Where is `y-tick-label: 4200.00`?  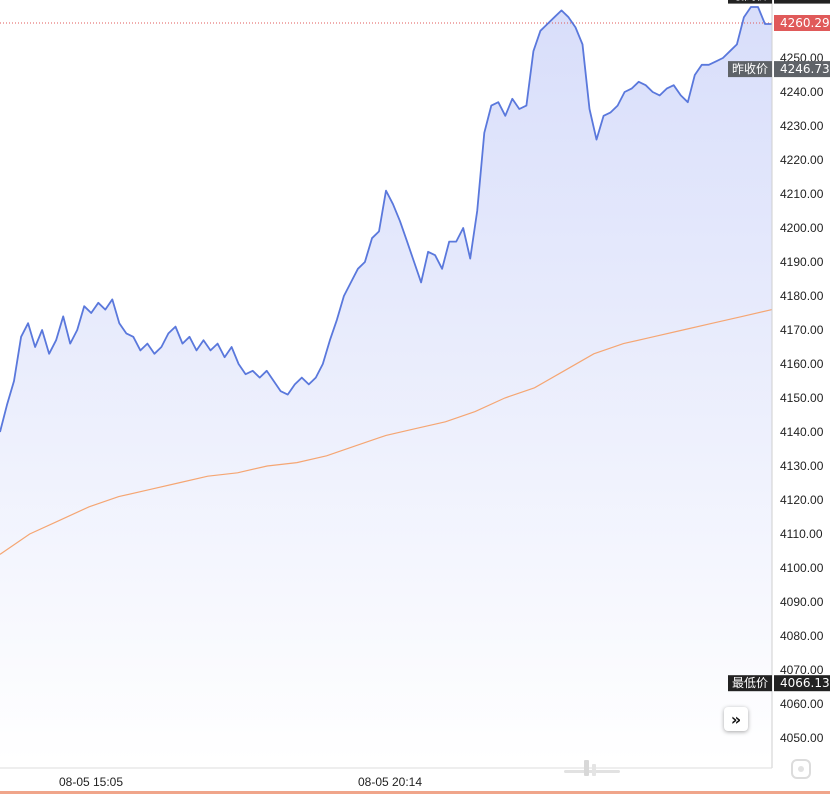
y-tick-label: 4200.00 is located at coordinates (802, 228).